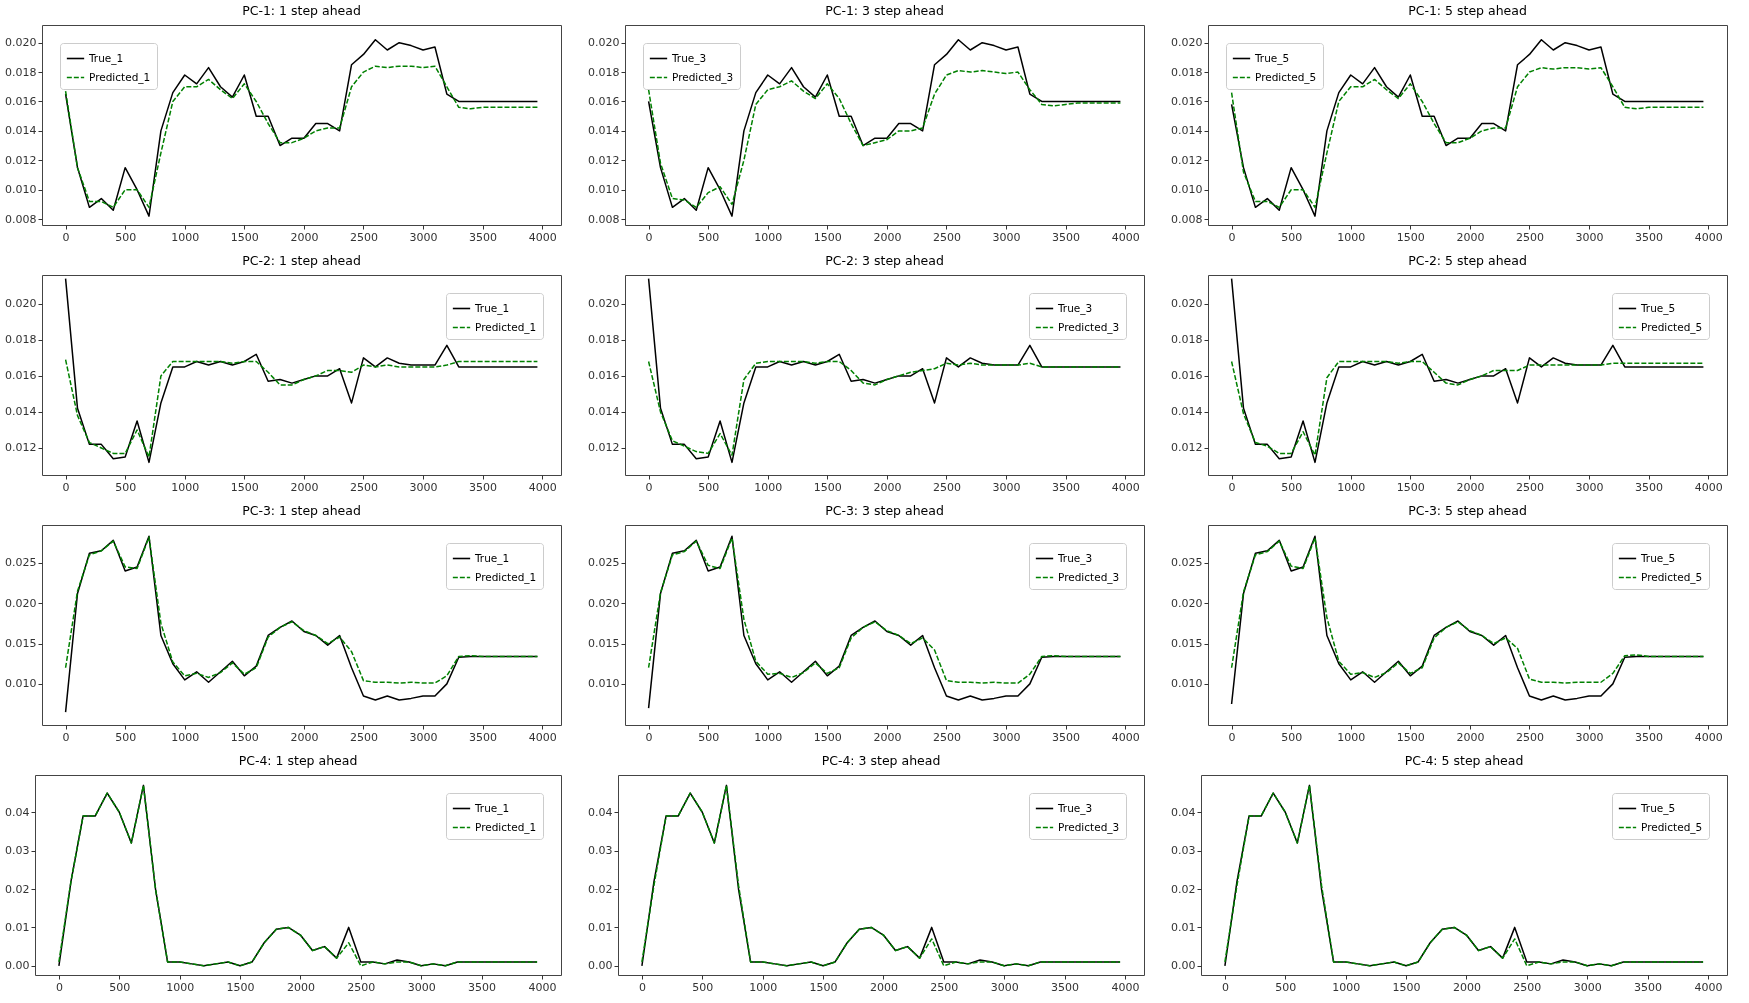  I want to click on y-tick-label: 0.008, so click(604, 219).